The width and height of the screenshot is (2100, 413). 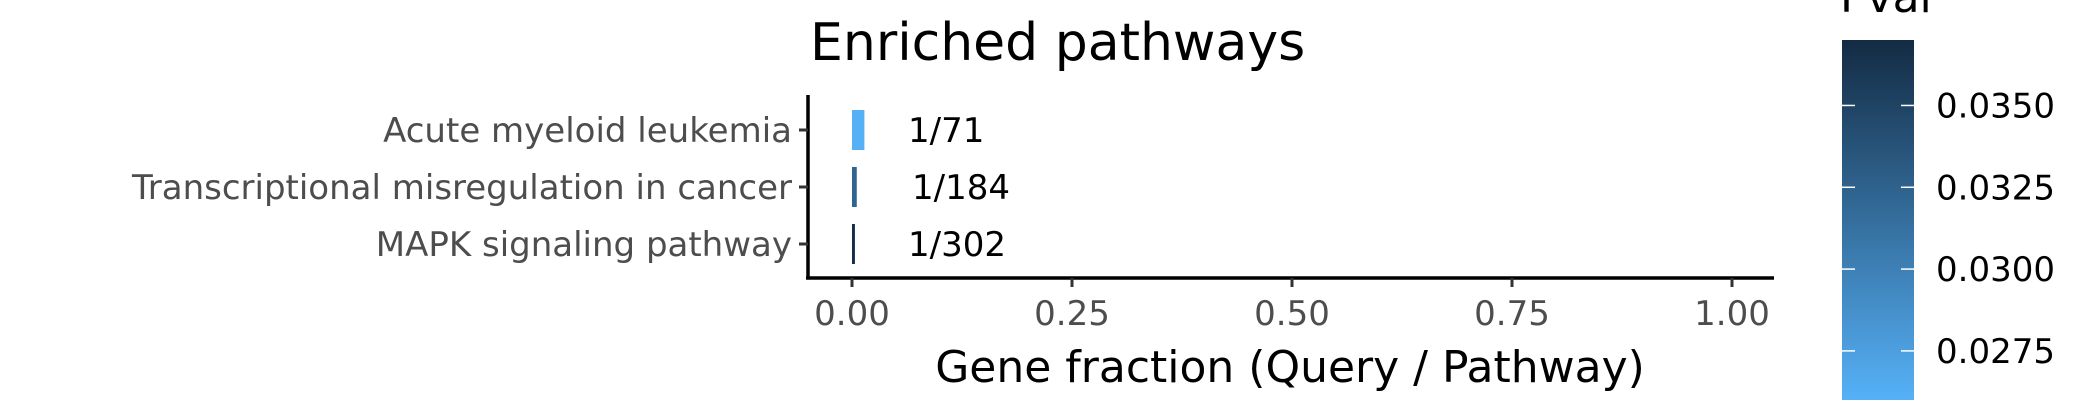 What do you see at coordinates (461, 188) in the screenshot?
I see `y-tick-label: Transcriptional misregulation in cancer` at bounding box center [461, 188].